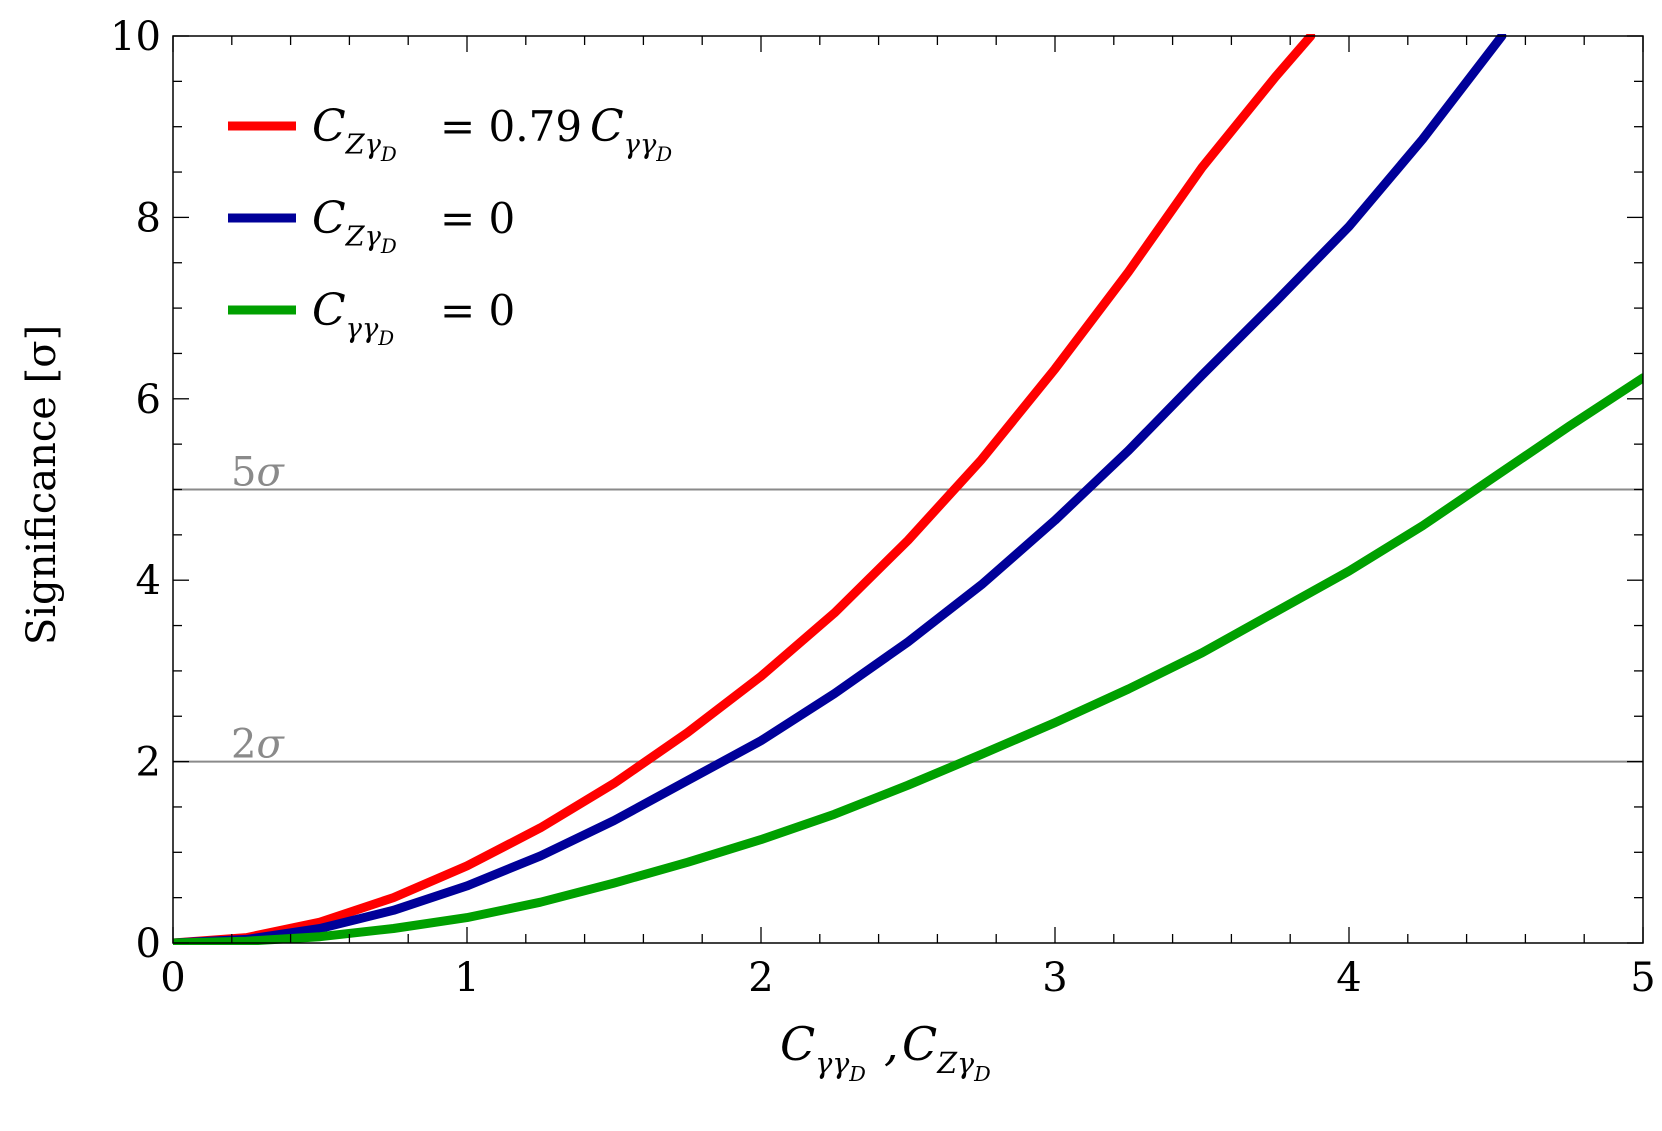 The image size is (1662, 1131). What do you see at coordinates (823, 1051) in the screenshot?
I see `x-title-part-1: CγγD` at bounding box center [823, 1051].